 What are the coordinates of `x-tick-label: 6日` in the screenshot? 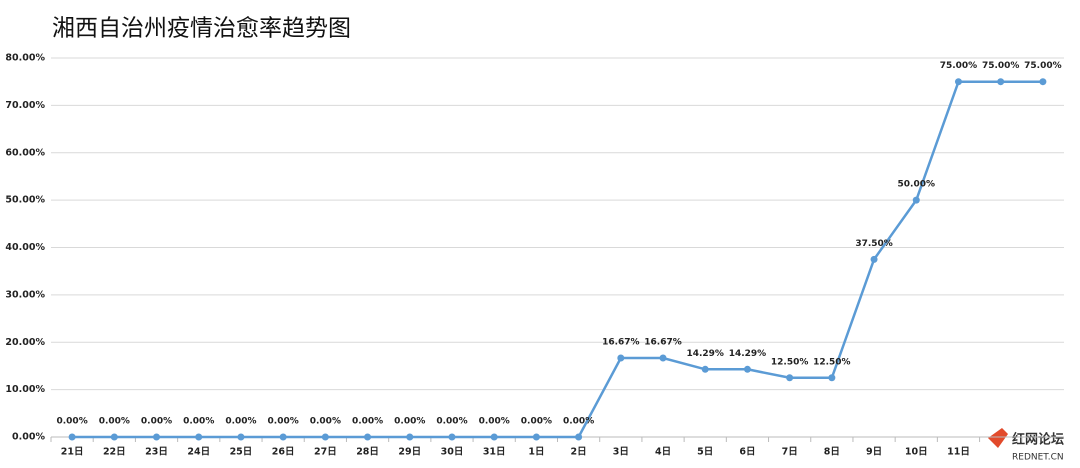 It's located at (747, 452).